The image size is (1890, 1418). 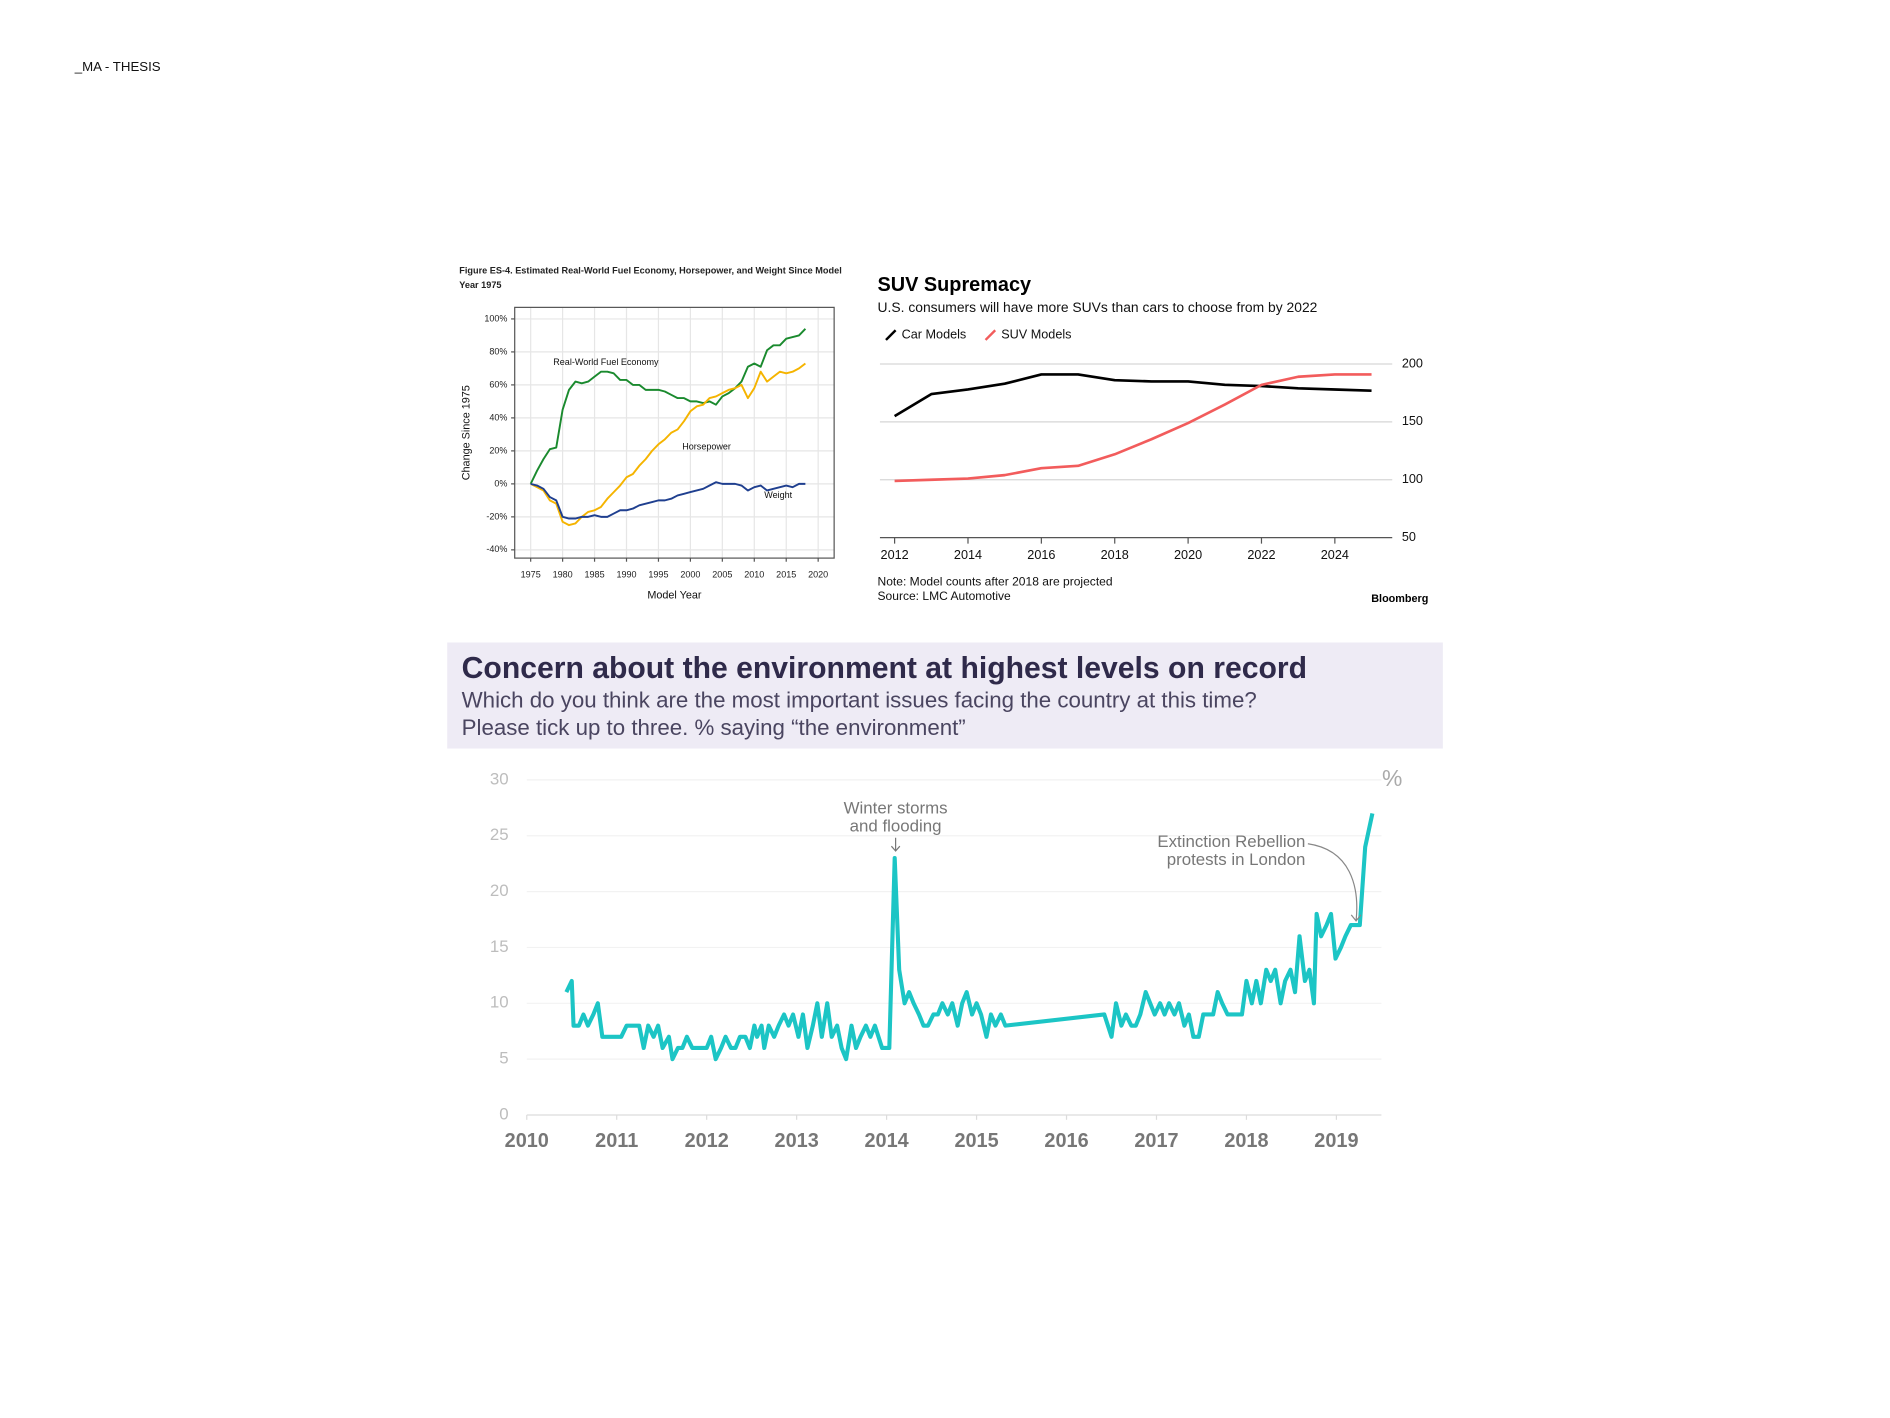 What do you see at coordinates (499, 834) in the screenshot?
I see `y-tick-label: 25` at bounding box center [499, 834].